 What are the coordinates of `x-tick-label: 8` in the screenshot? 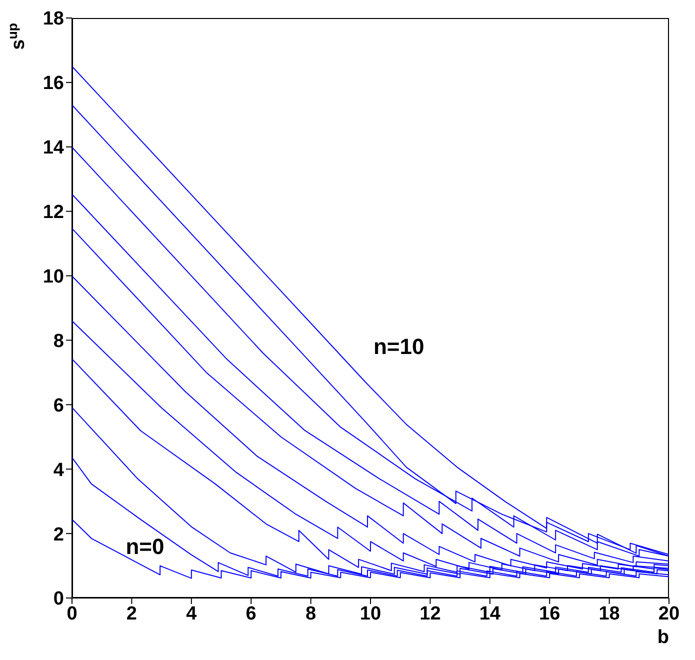 It's located at (311, 613).